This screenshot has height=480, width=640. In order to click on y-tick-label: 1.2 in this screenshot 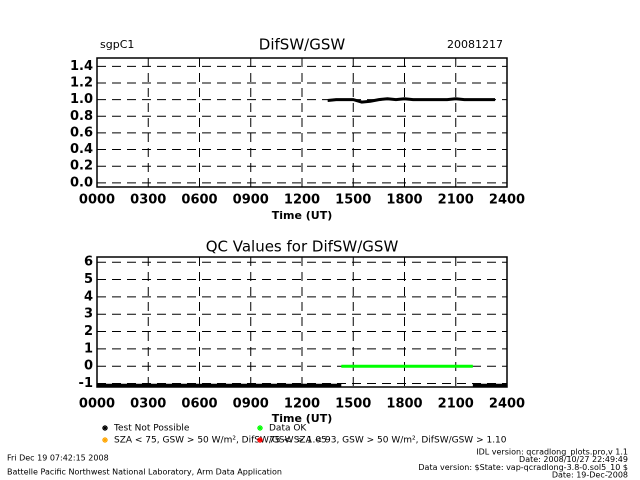, I will do `click(81, 82)`.